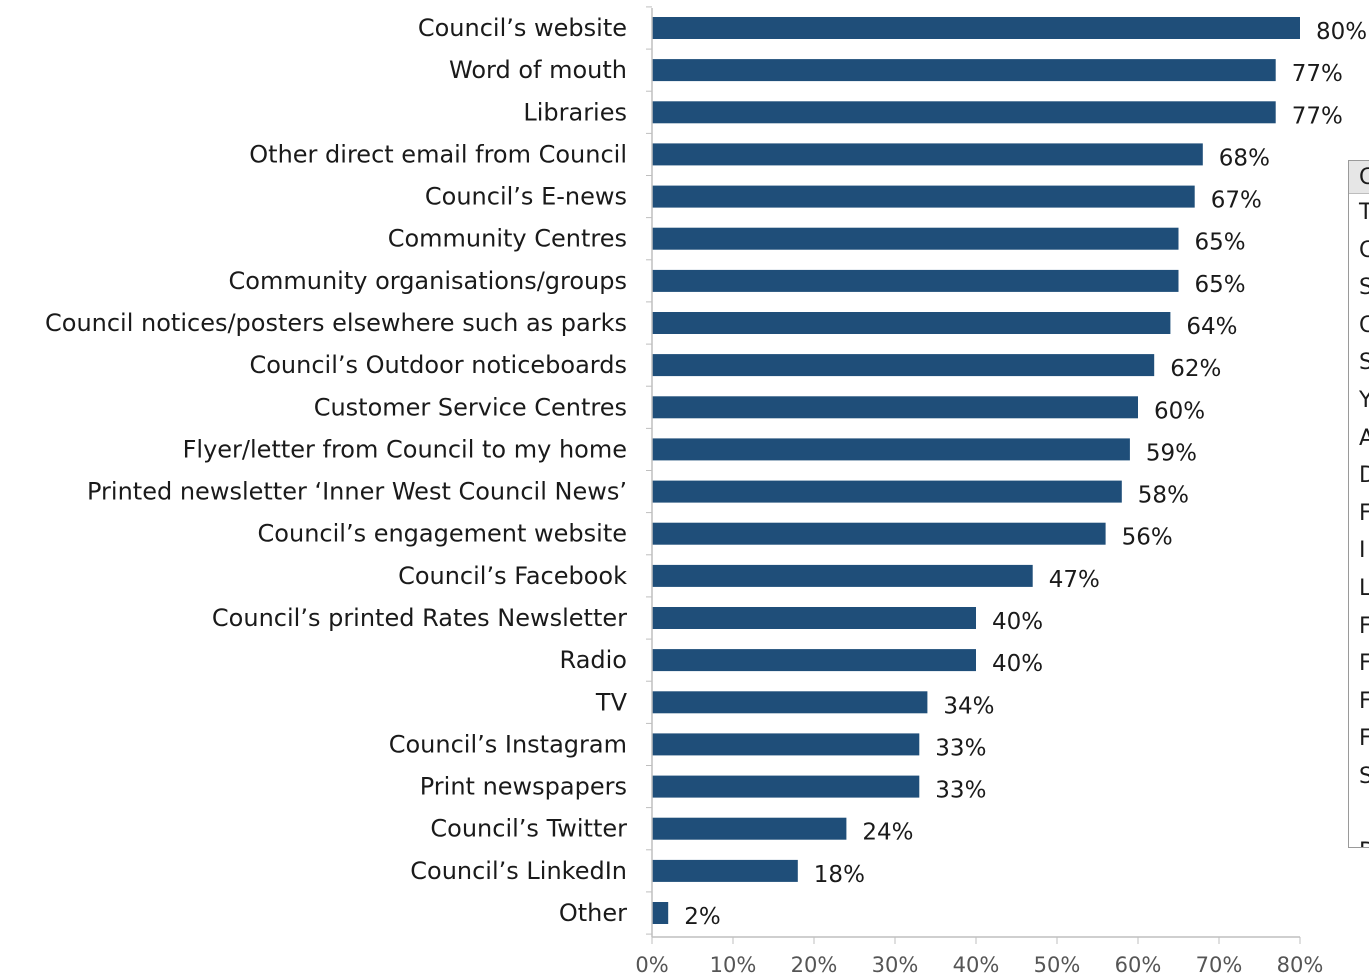 This screenshot has width=1369, height=977. What do you see at coordinates (1359, 213) in the screenshot?
I see `side-table-row-0: T` at bounding box center [1359, 213].